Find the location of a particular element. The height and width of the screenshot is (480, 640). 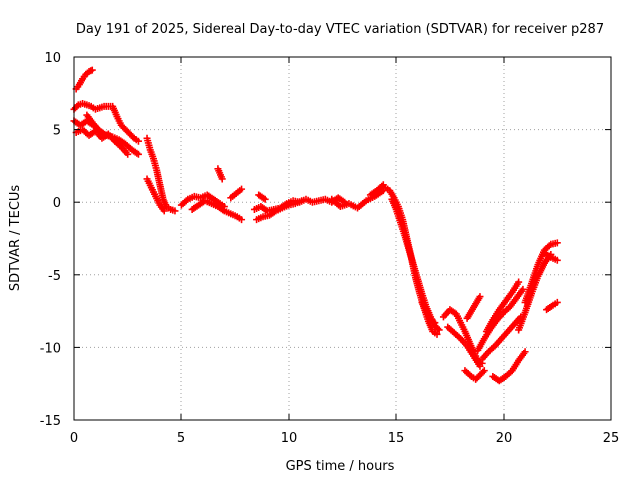

x-axis-label: GPS time / hours is located at coordinates (340, 466).